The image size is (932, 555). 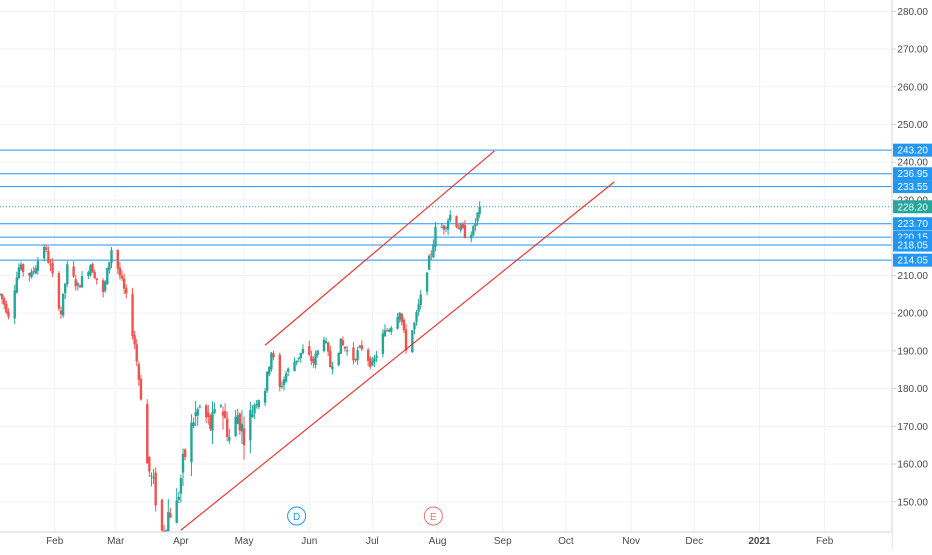 What do you see at coordinates (912, 187) in the screenshot?
I see `level-price-tag: 233.55` at bounding box center [912, 187].